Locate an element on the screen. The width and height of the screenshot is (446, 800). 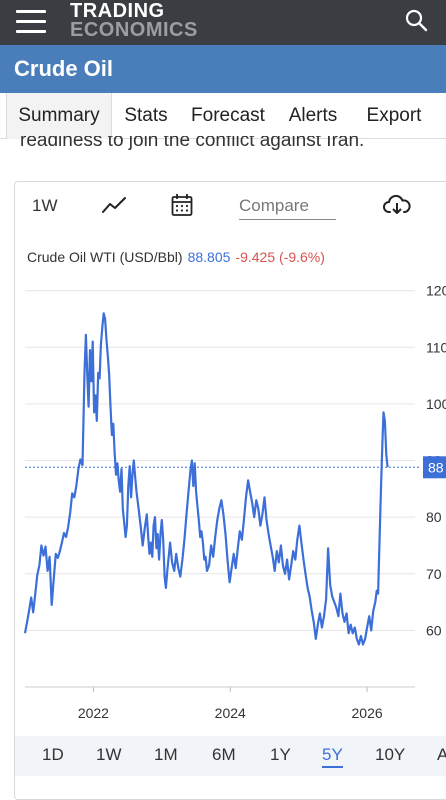
calendar-icon is located at coordinates (182, 205).